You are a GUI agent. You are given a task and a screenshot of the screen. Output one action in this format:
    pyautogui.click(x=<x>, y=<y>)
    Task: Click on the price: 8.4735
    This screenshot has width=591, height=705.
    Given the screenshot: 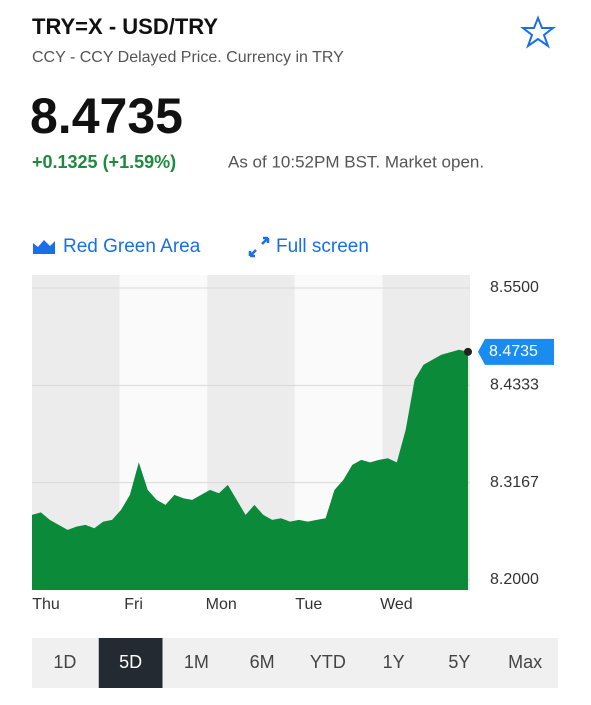 What is the action you would take?
    pyautogui.click(x=106, y=116)
    